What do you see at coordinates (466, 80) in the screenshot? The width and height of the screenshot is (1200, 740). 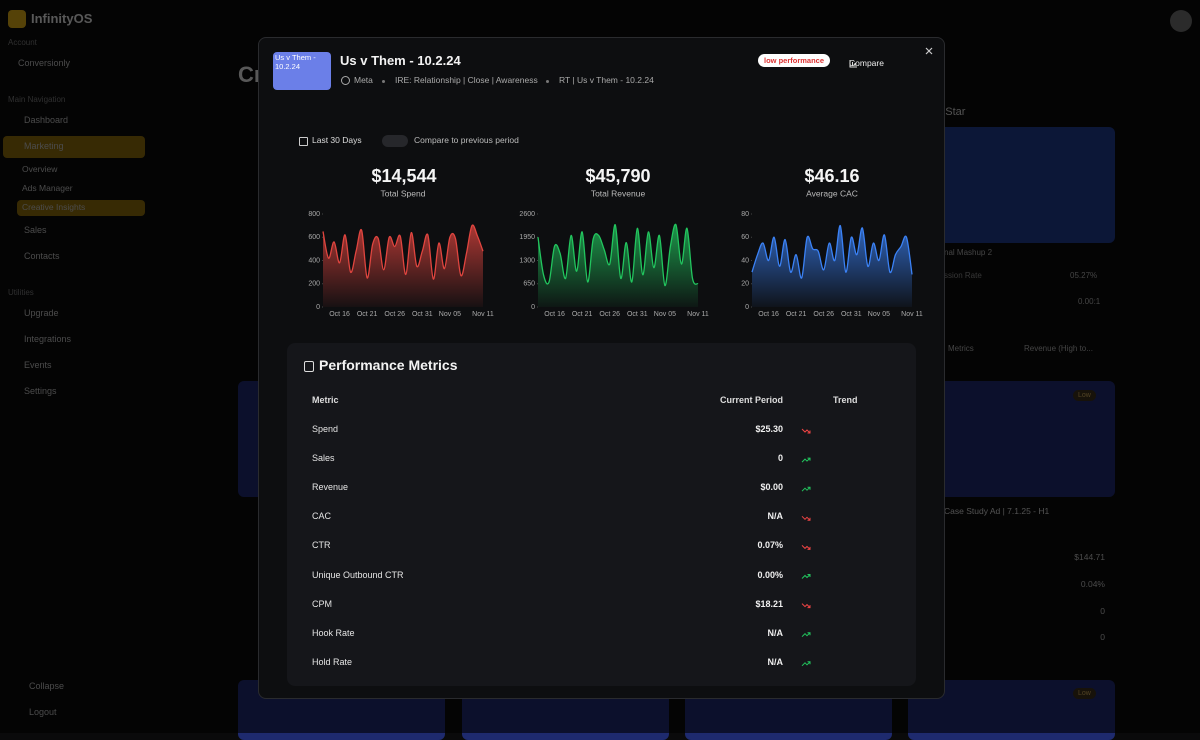 I see `meta: IRE: Relationship | Close | Awareness` at bounding box center [466, 80].